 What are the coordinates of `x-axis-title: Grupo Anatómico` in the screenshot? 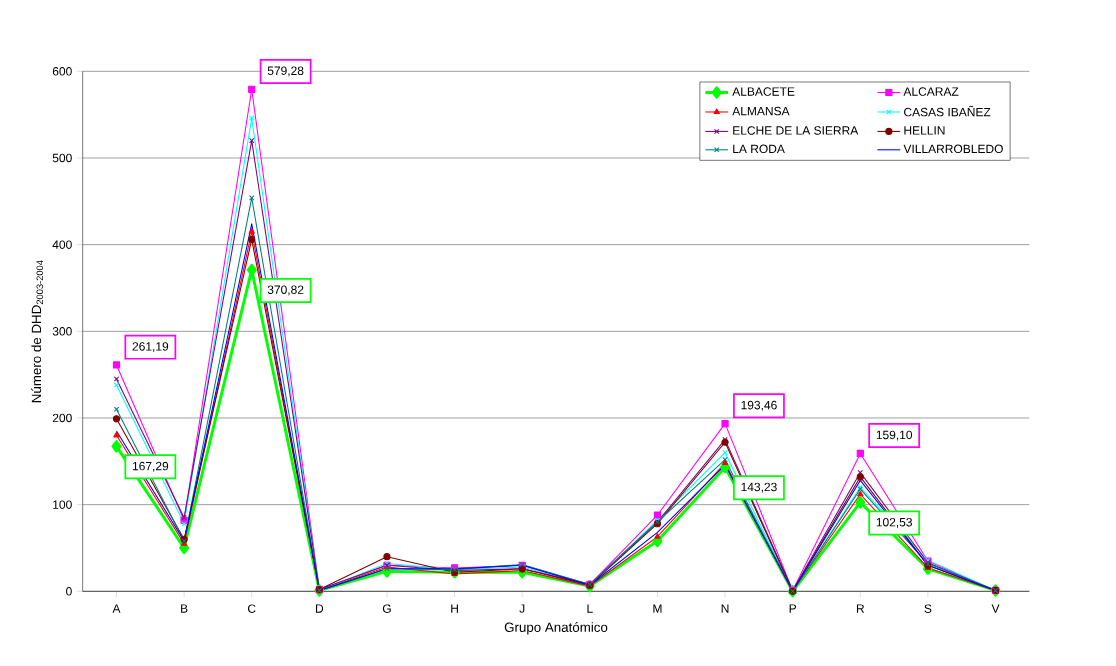 It's located at (556, 628).